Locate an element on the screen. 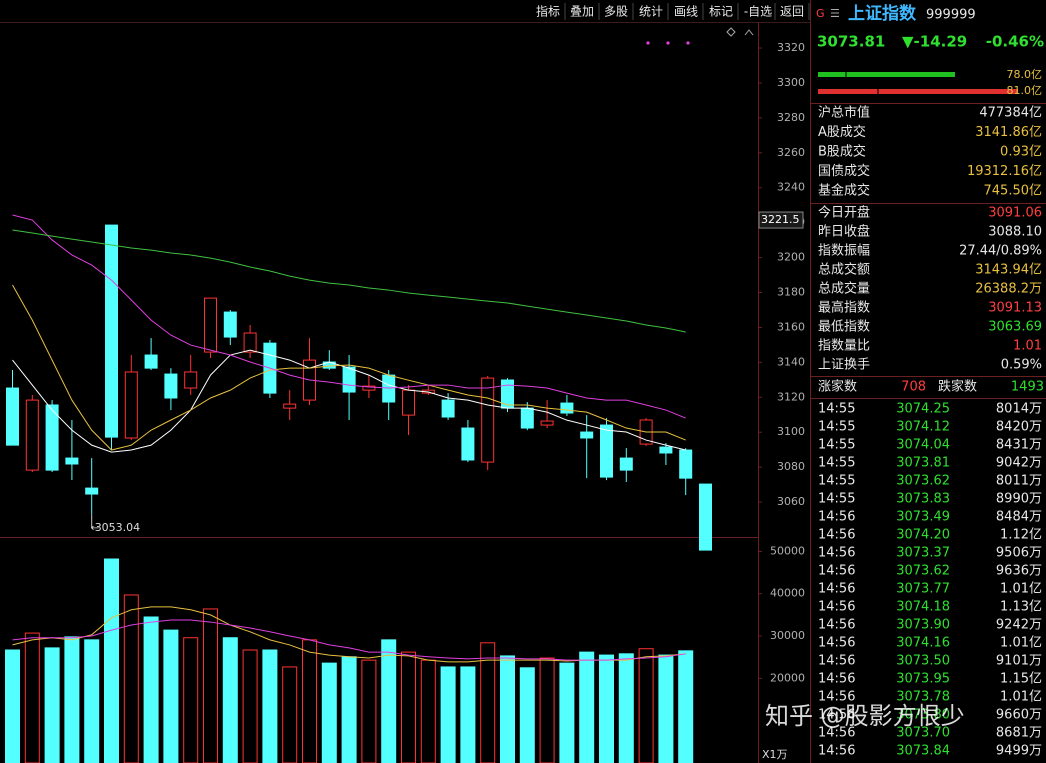  tick-price: 3073.90 is located at coordinates (923, 625).